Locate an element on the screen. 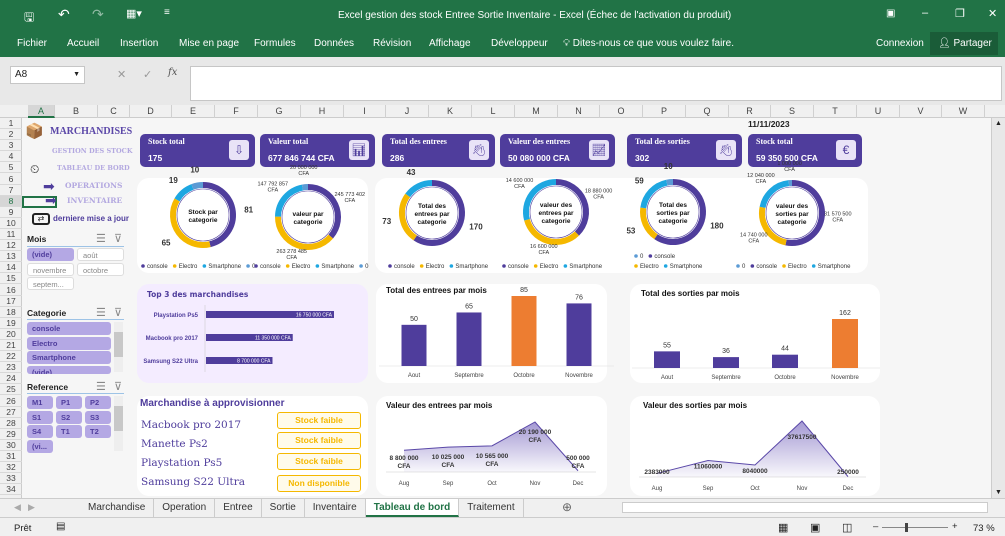  row-header-18: 18 is located at coordinates (11, 312).